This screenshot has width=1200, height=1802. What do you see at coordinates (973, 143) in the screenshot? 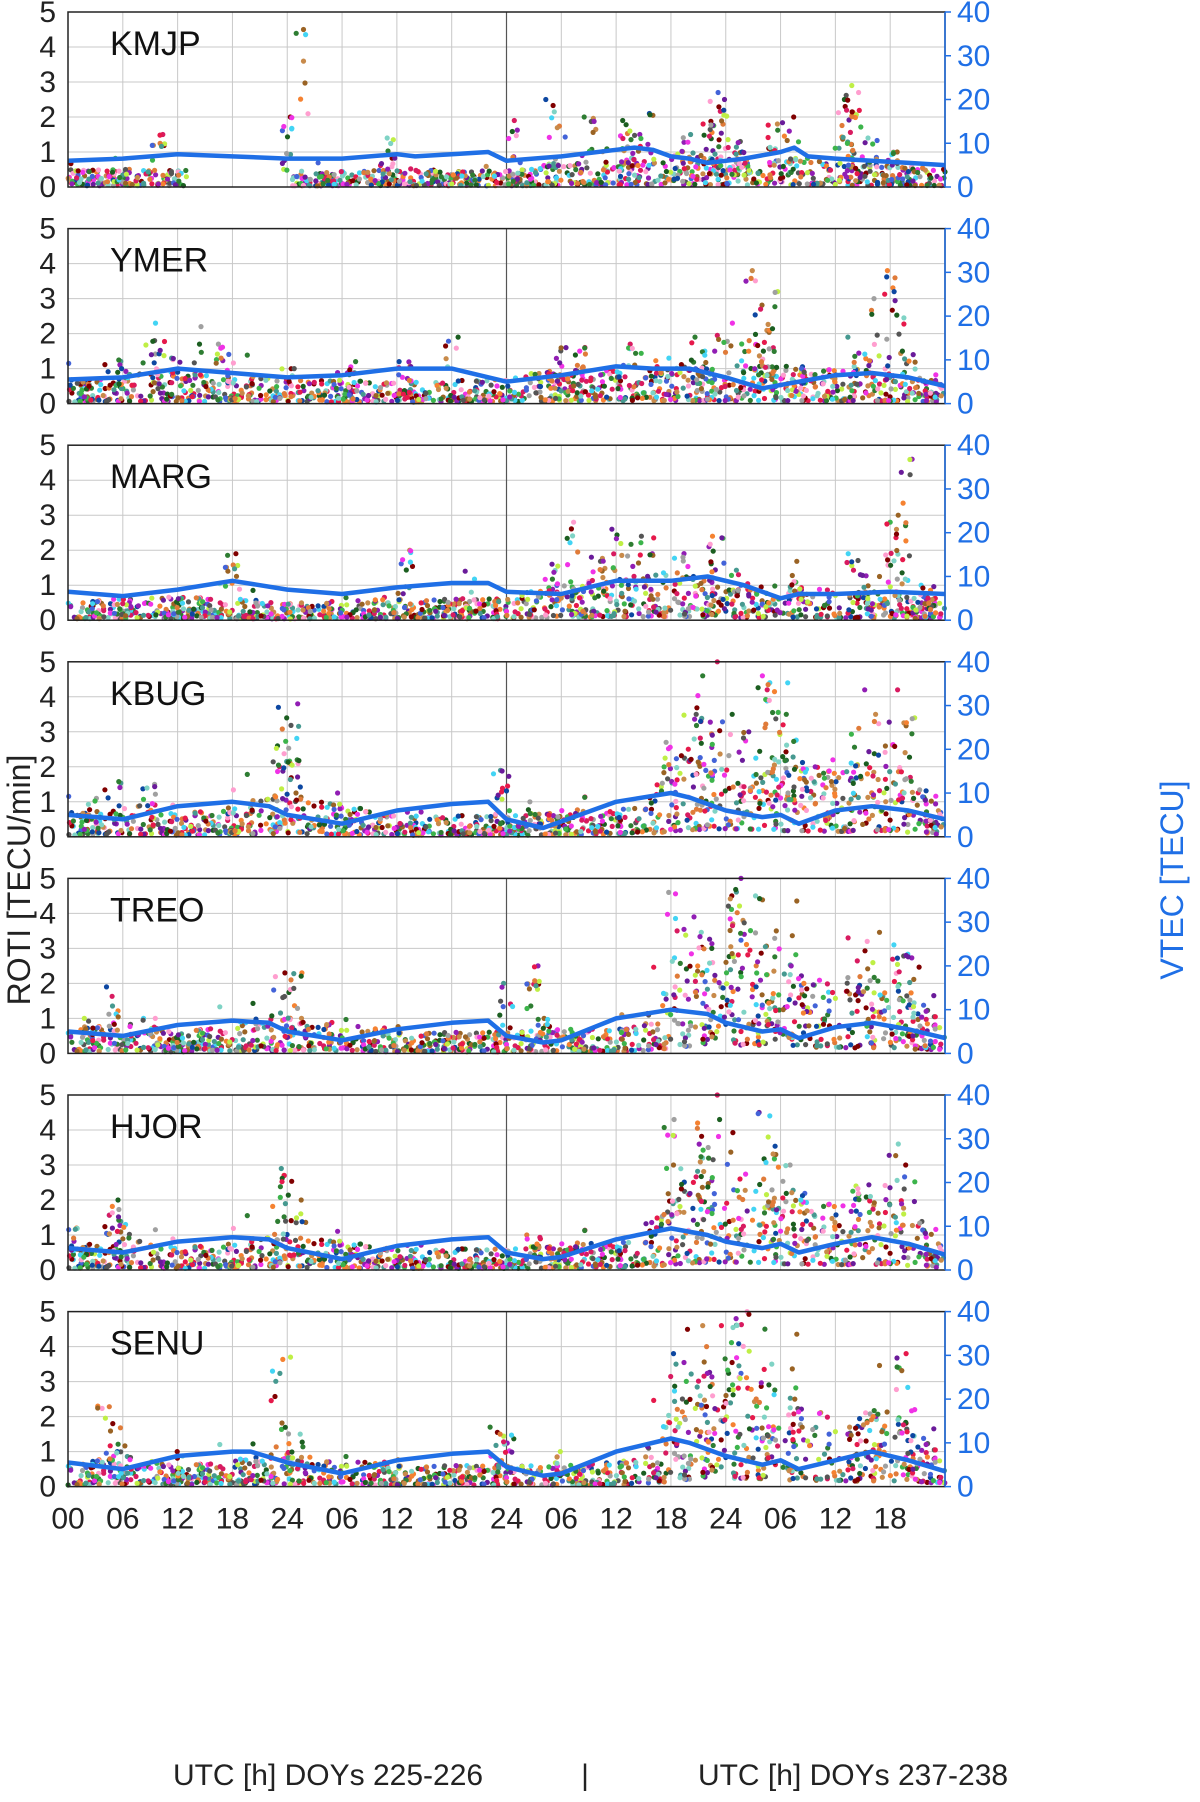
I see `y-right-tick-label: 10` at bounding box center [973, 143].